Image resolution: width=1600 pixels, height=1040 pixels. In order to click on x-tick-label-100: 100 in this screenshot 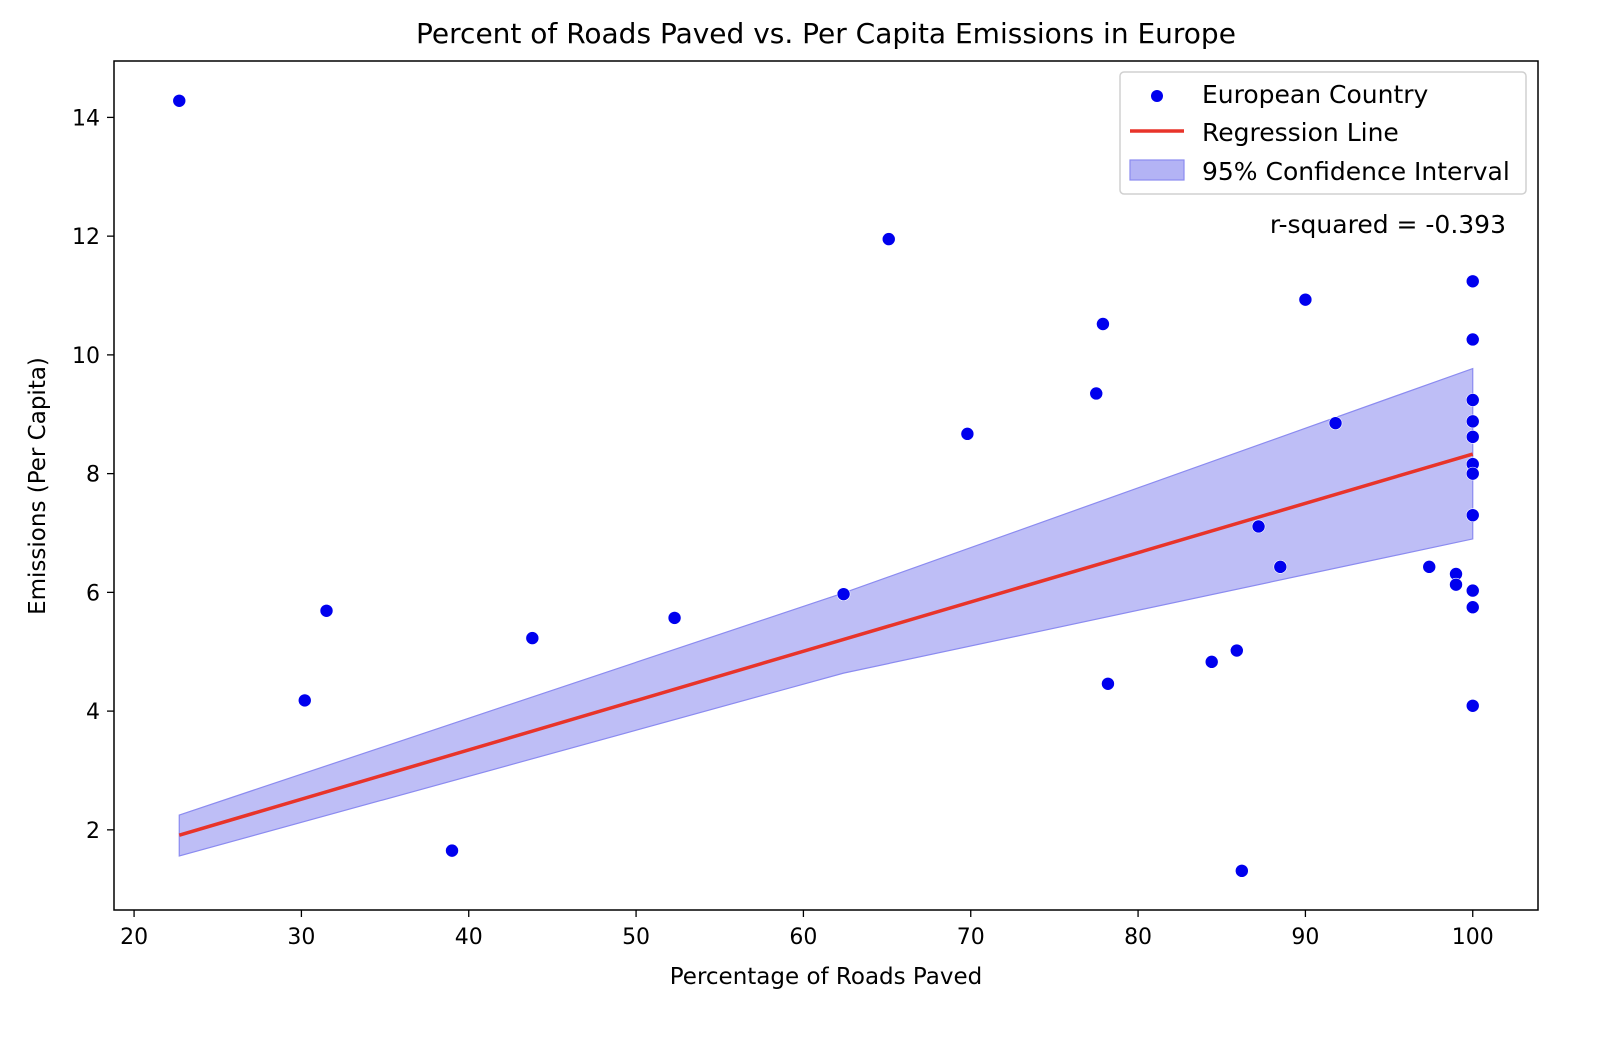, I will do `click(1473, 937)`.